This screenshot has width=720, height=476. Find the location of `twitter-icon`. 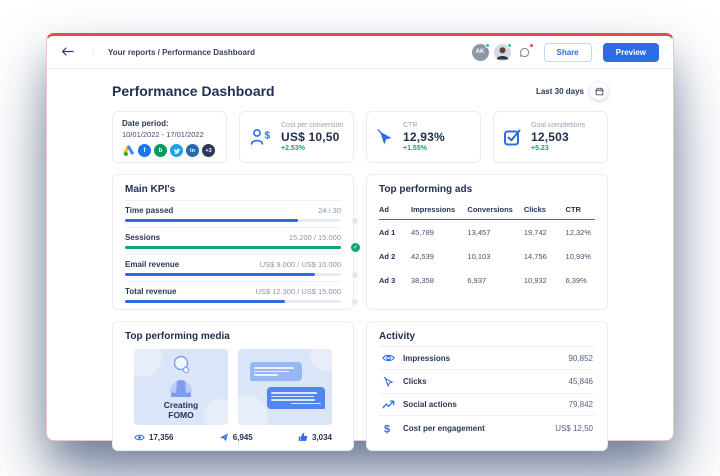

twitter-icon is located at coordinates (176, 150).